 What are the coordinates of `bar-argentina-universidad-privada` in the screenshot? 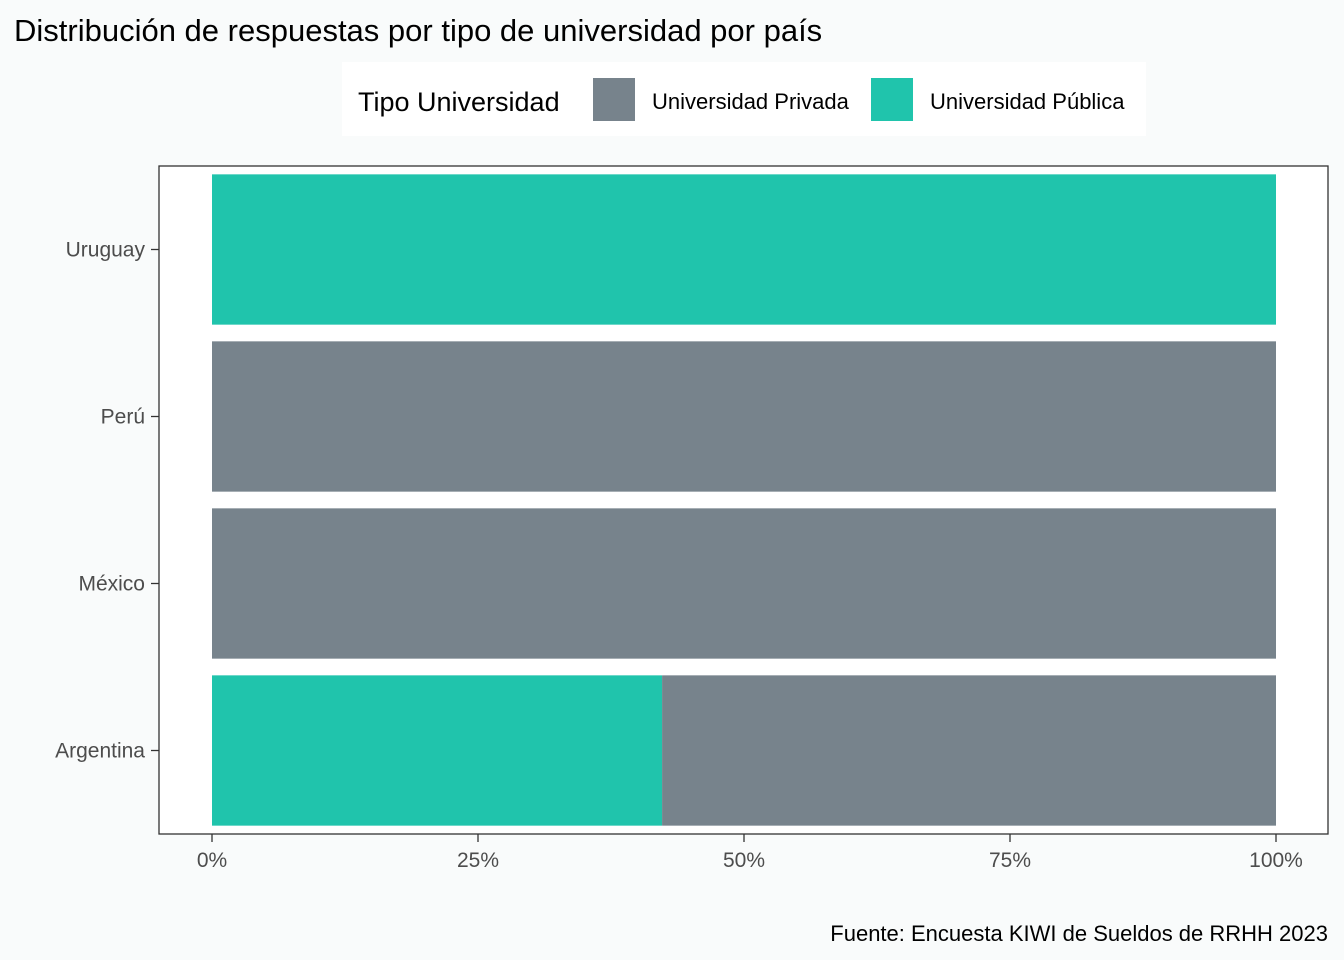 It's located at (969, 750).